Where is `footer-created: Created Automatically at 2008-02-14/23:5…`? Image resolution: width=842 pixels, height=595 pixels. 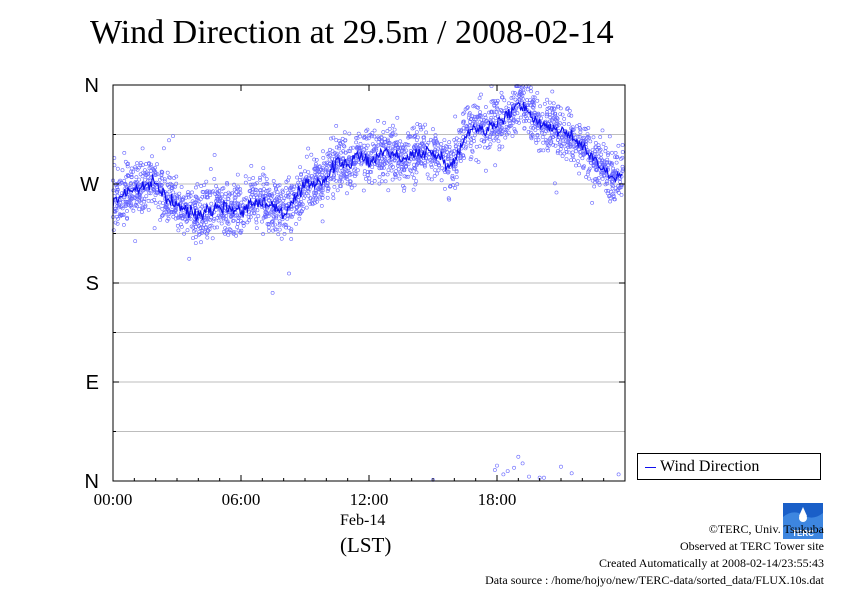 footer-created: Created Automatically at 2008-02-14/23:5… is located at coordinates (711, 563).